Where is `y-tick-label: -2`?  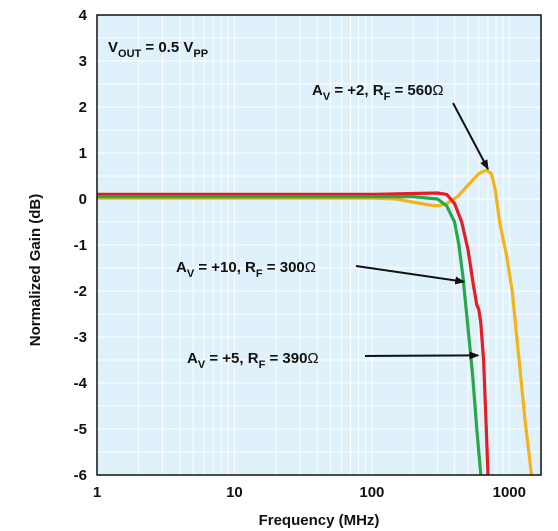 y-tick-label: -2 is located at coordinates (80, 291).